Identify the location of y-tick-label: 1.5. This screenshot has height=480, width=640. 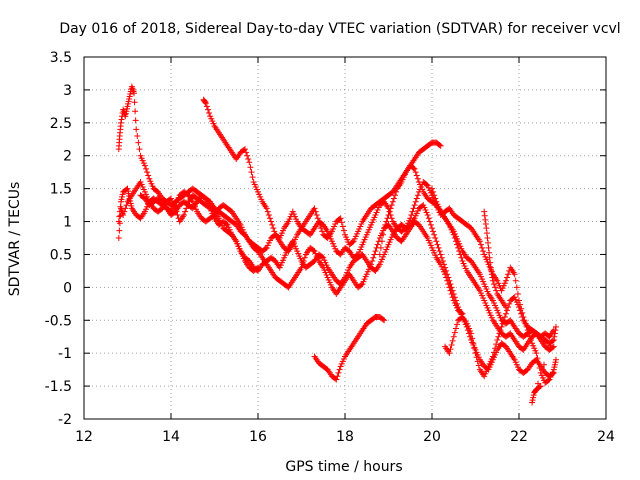
(61, 190).